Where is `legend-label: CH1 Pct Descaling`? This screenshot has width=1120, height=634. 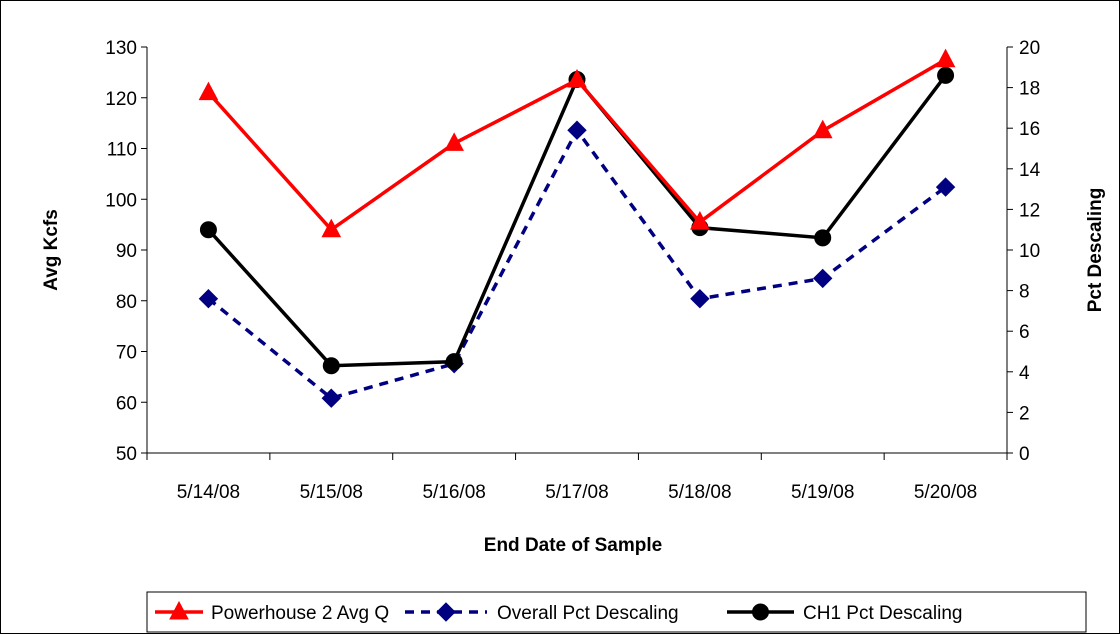
legend-label: CH1 Pct Descaling is located at coordinates (882, 613).